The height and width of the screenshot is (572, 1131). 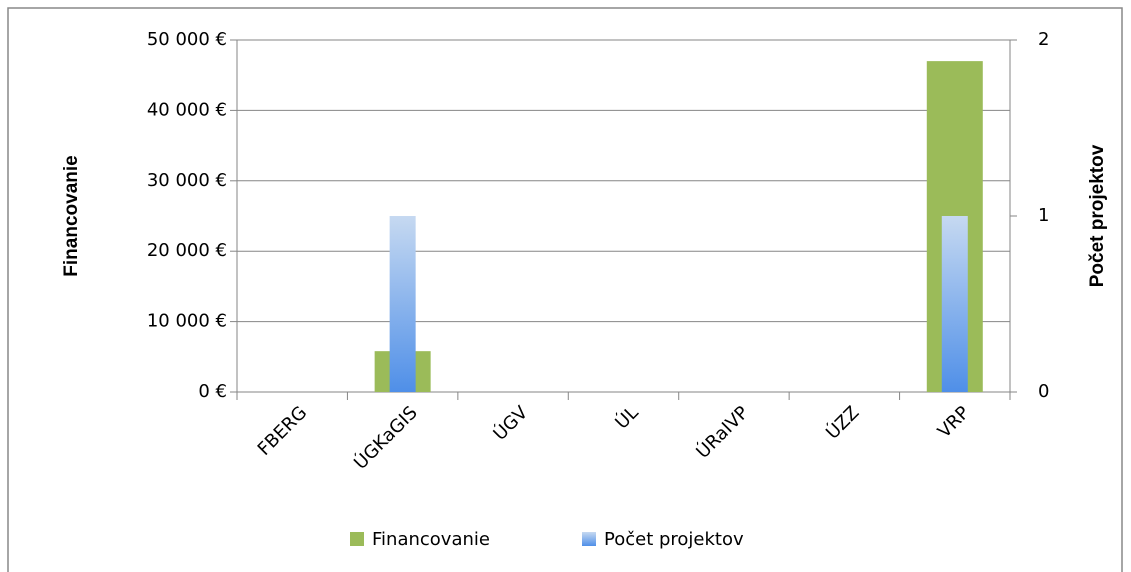 I want to click on x-tick-label: FBERG, so click(x=283, y=431).